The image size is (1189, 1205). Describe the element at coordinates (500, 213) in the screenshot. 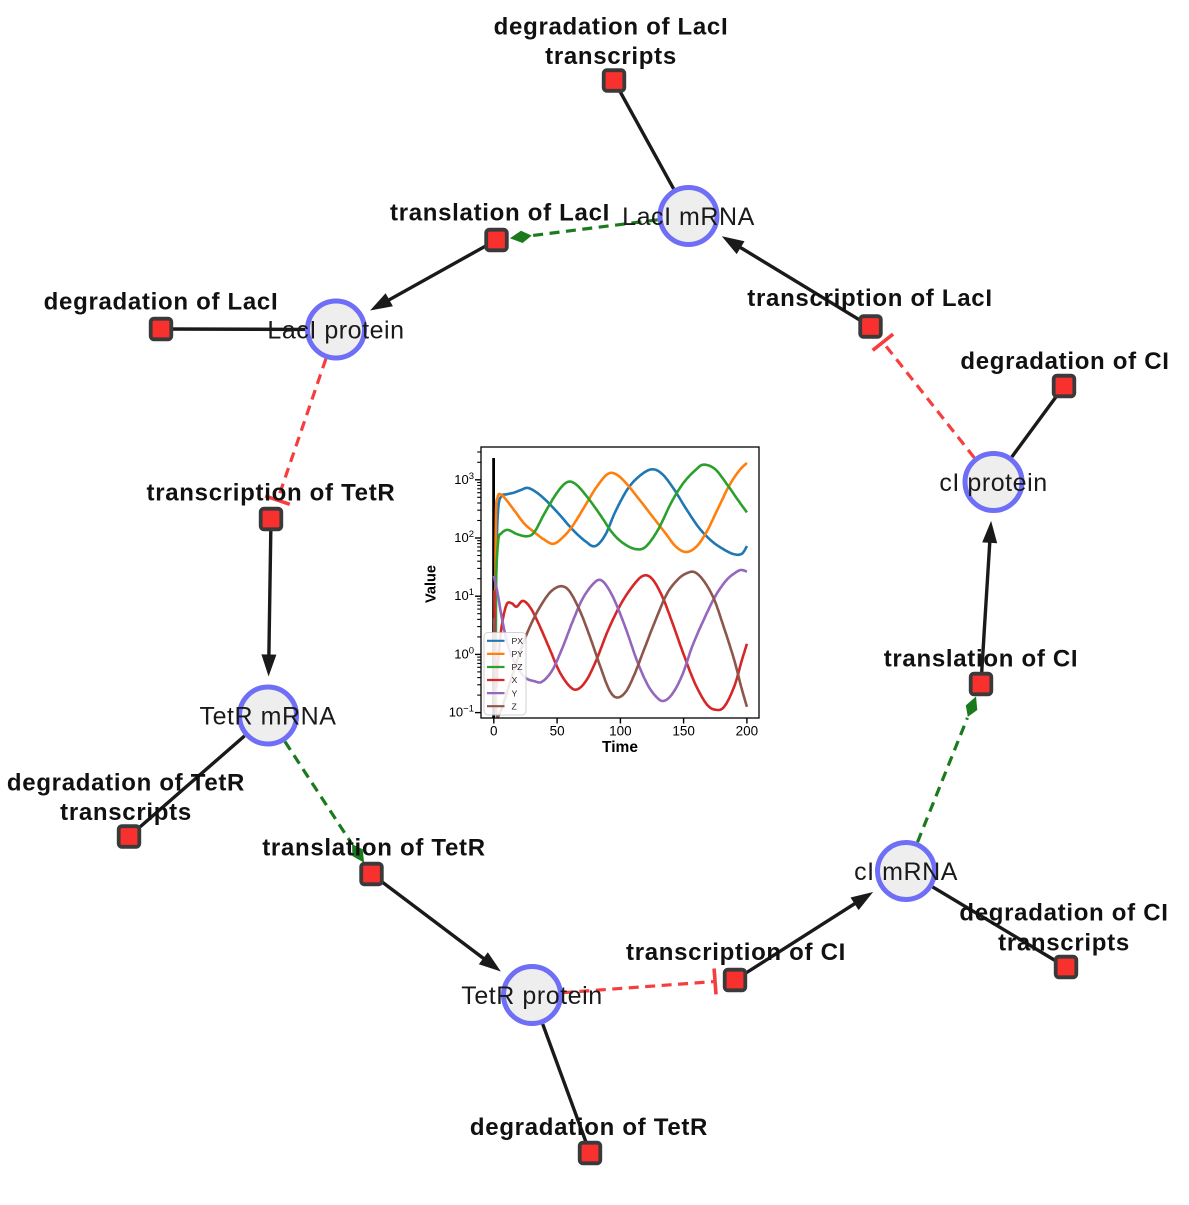

I see `svg-text: translation of LacI` at that location.